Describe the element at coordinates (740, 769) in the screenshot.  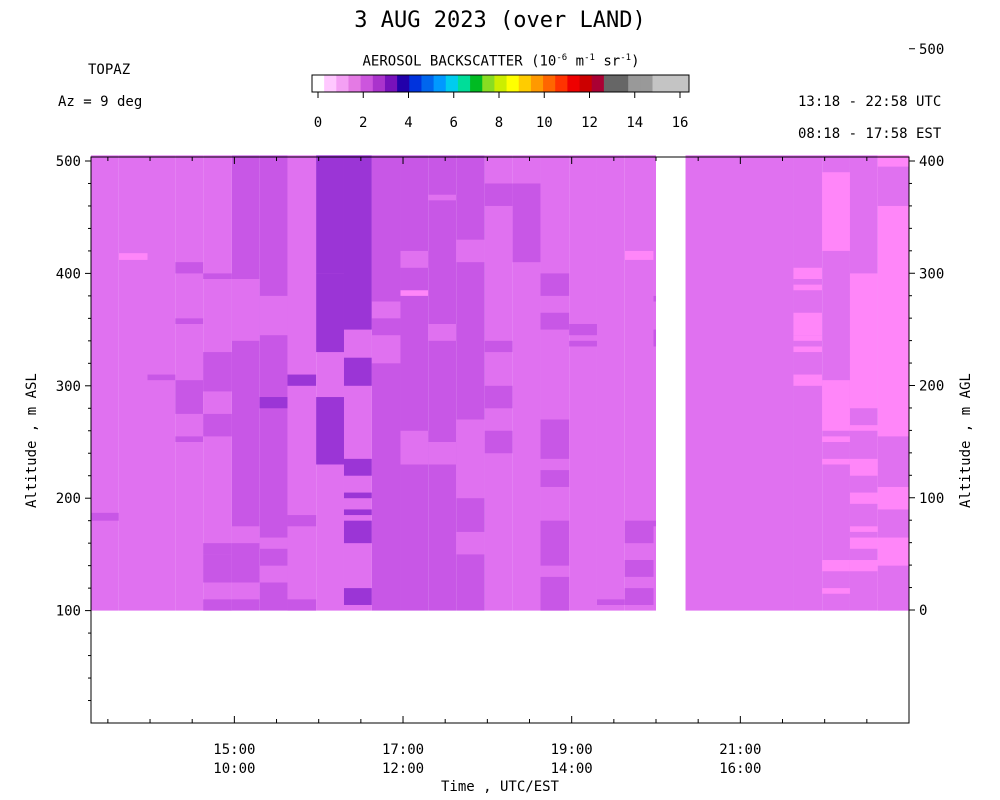
I see `x-tick-label-est: 16:00` at that location.